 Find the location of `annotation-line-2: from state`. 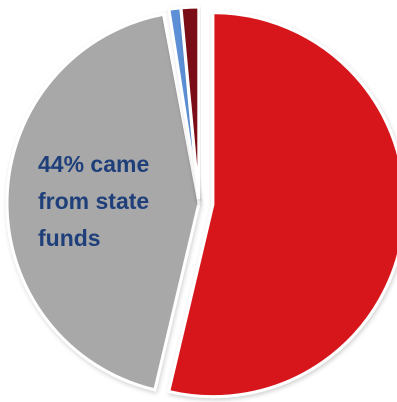

annotation-line-2: from state is located at coordinates (94, 201).